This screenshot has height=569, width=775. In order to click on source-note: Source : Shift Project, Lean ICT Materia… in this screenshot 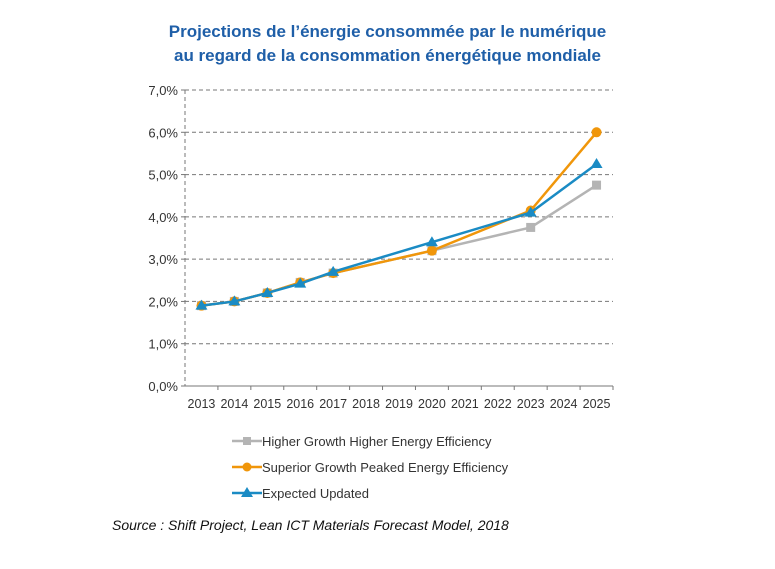, I will do `click(310, 525)`.